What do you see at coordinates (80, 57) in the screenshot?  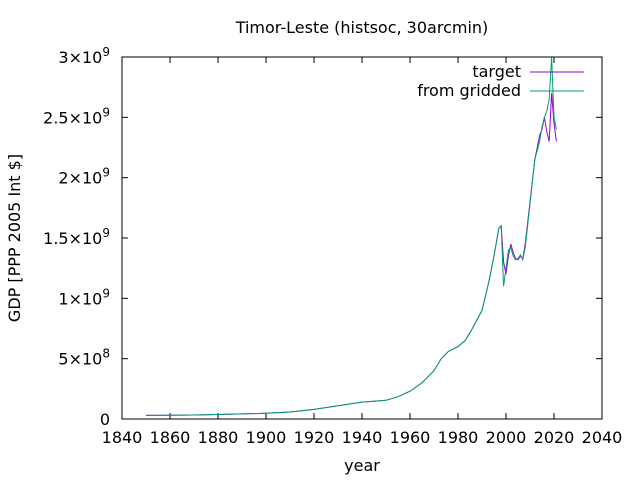 I see `y-tick-mantissa: 3×10` at bounding box center [80, 57].